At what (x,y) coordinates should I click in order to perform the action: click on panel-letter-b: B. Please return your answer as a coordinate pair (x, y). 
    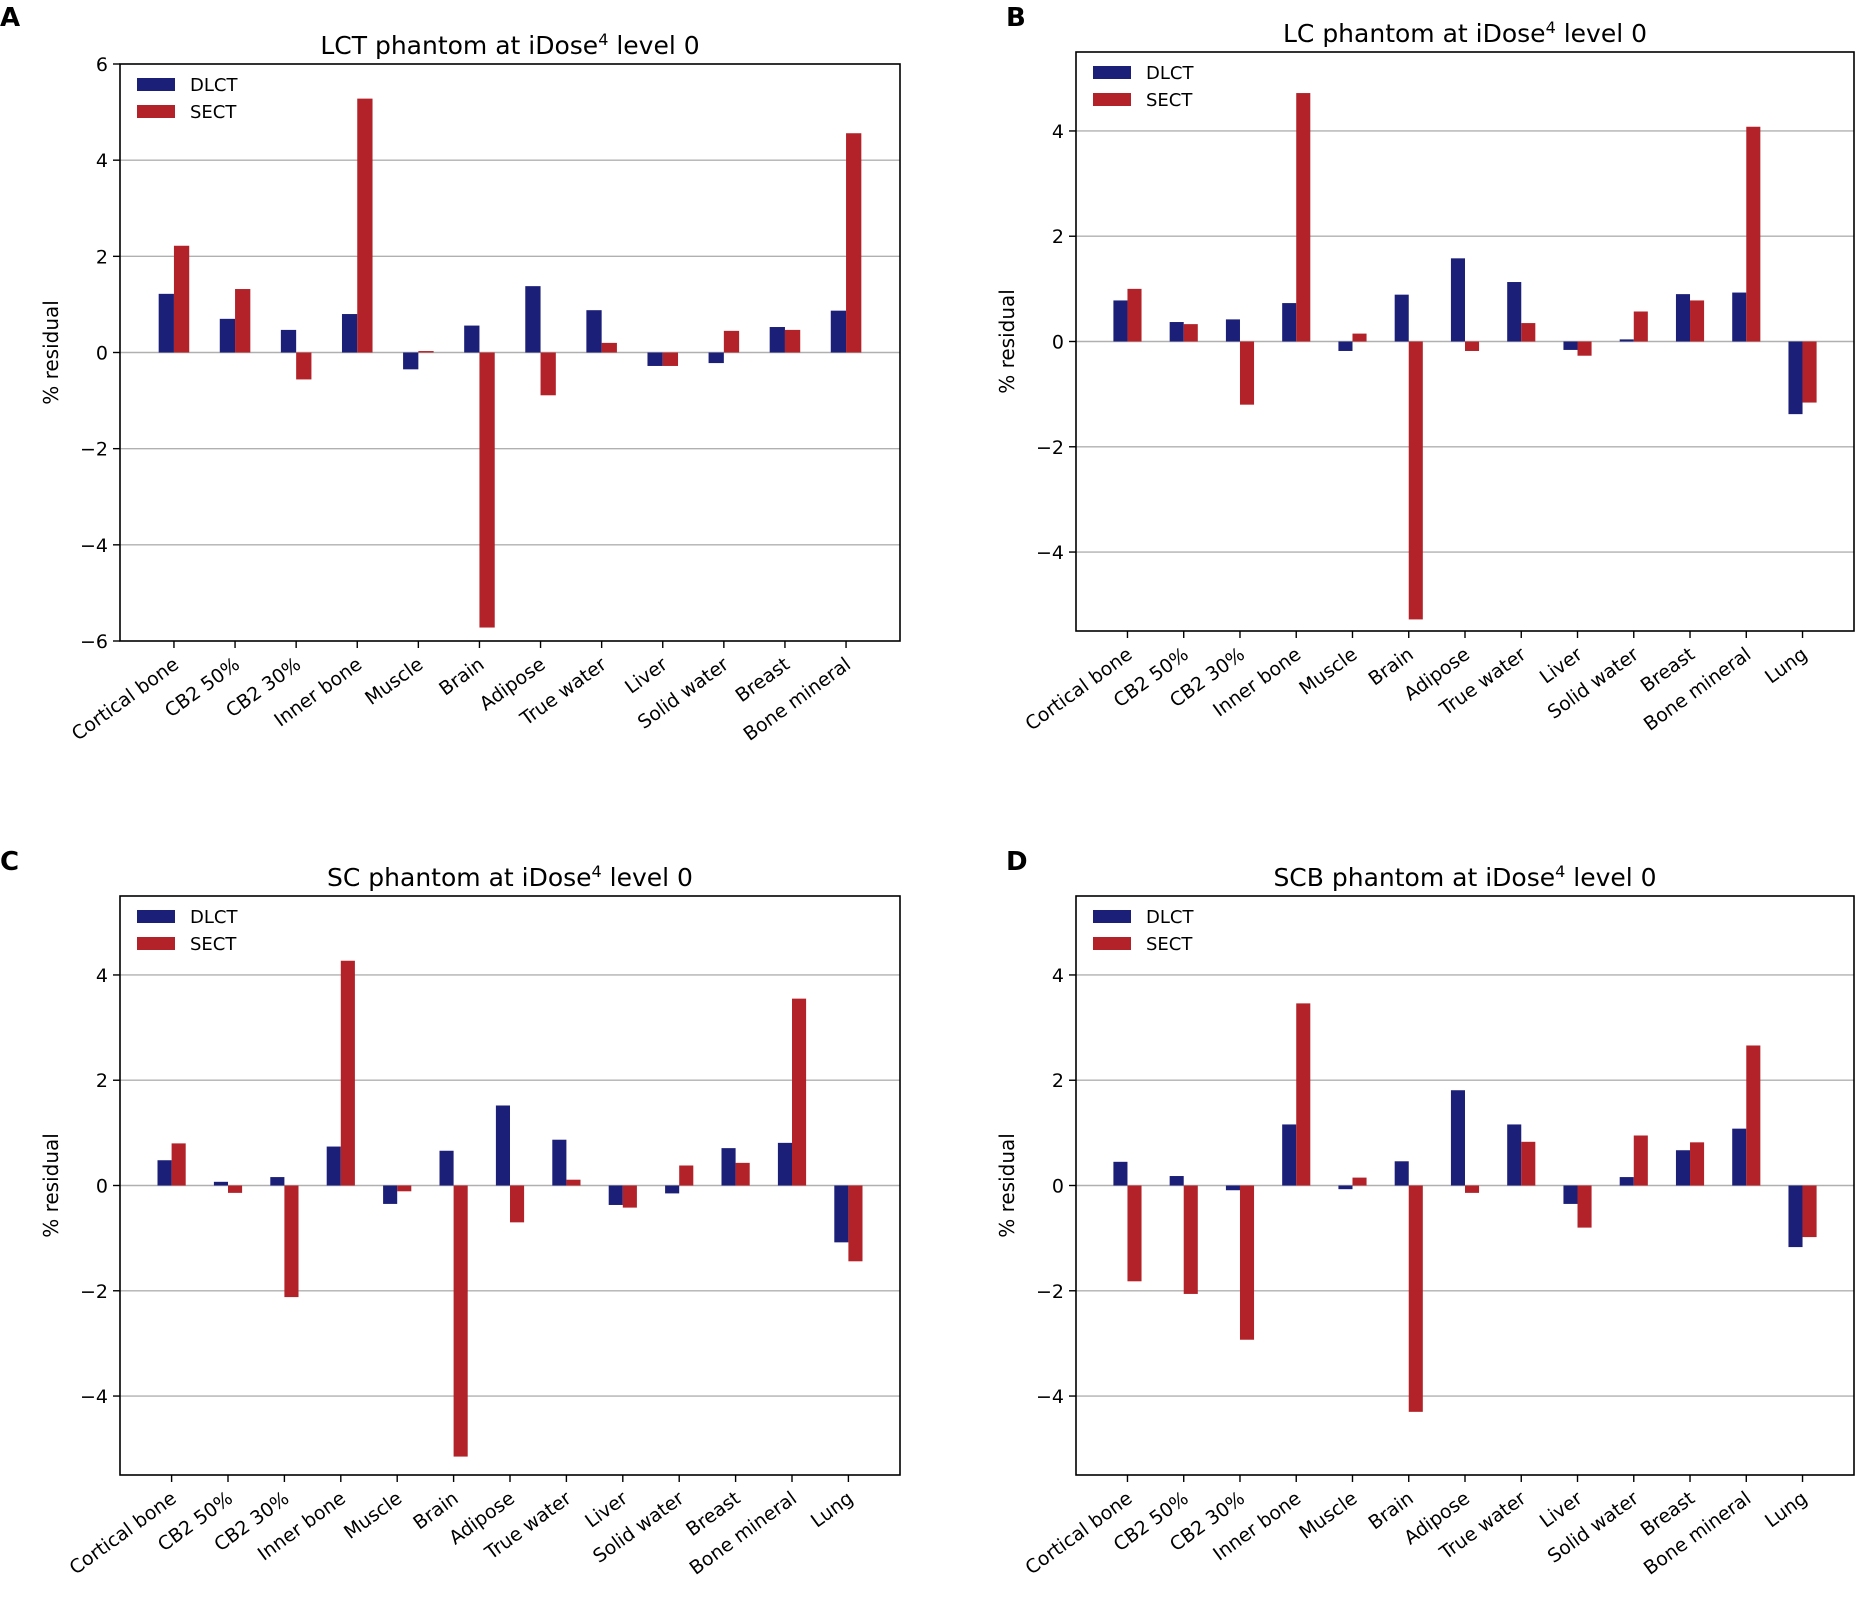
    Looking at the image, I should click on (1016, 18).